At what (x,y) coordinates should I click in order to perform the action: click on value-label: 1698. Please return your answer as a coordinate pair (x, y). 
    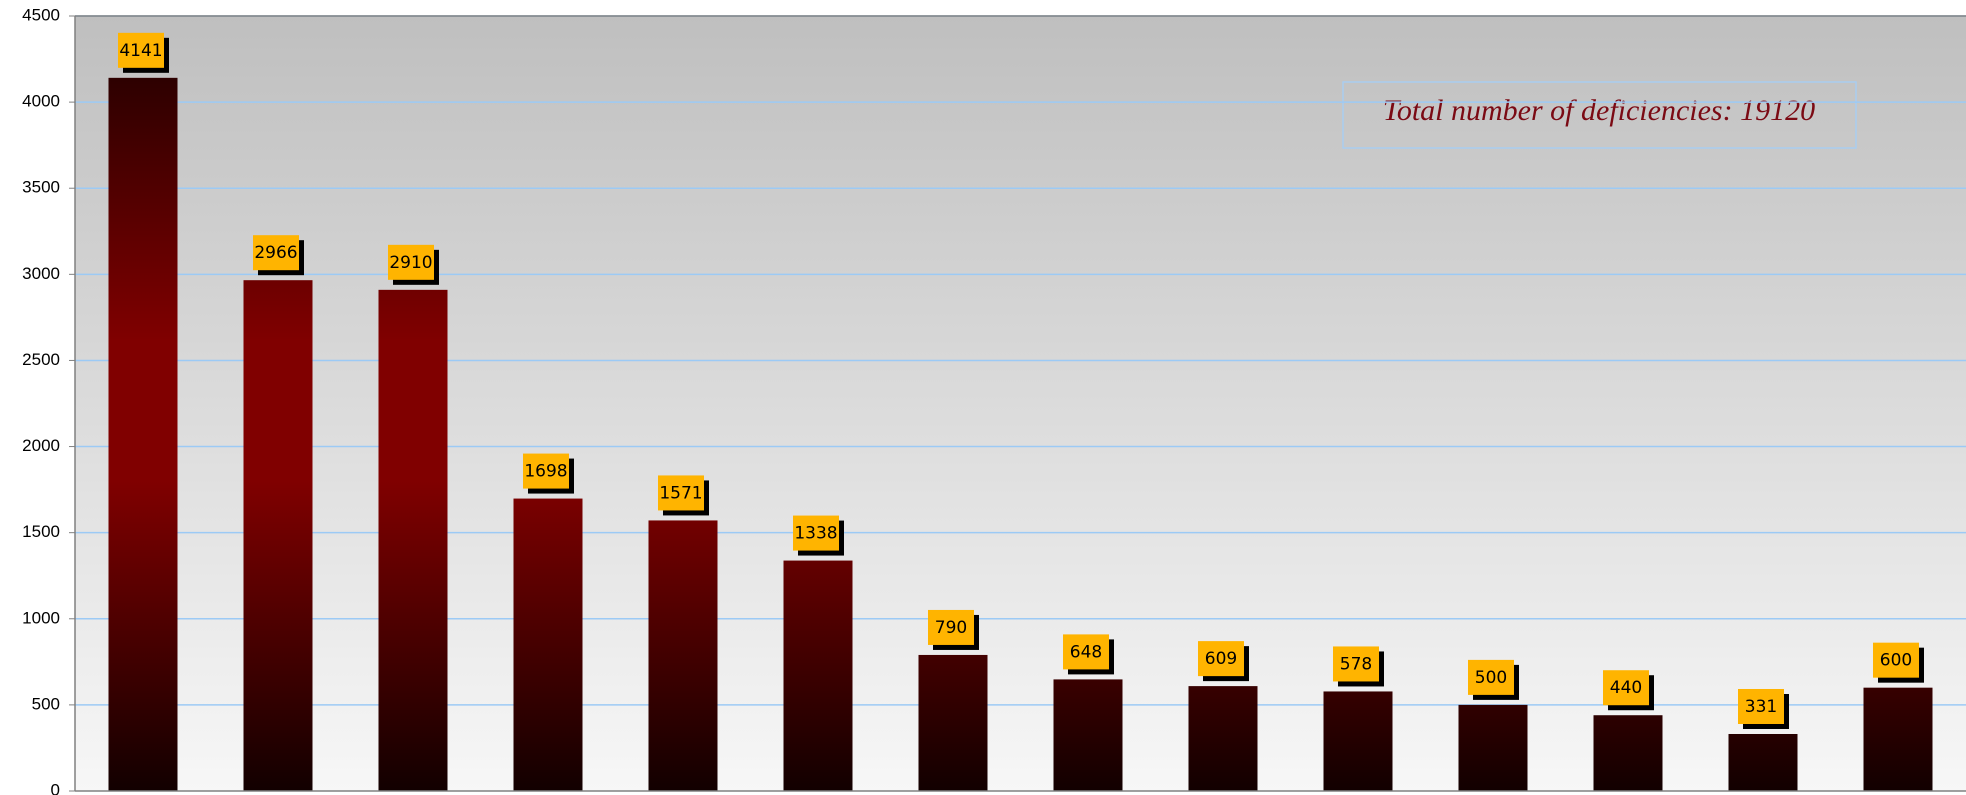
    Looking at the image, I should click on (545, 472).